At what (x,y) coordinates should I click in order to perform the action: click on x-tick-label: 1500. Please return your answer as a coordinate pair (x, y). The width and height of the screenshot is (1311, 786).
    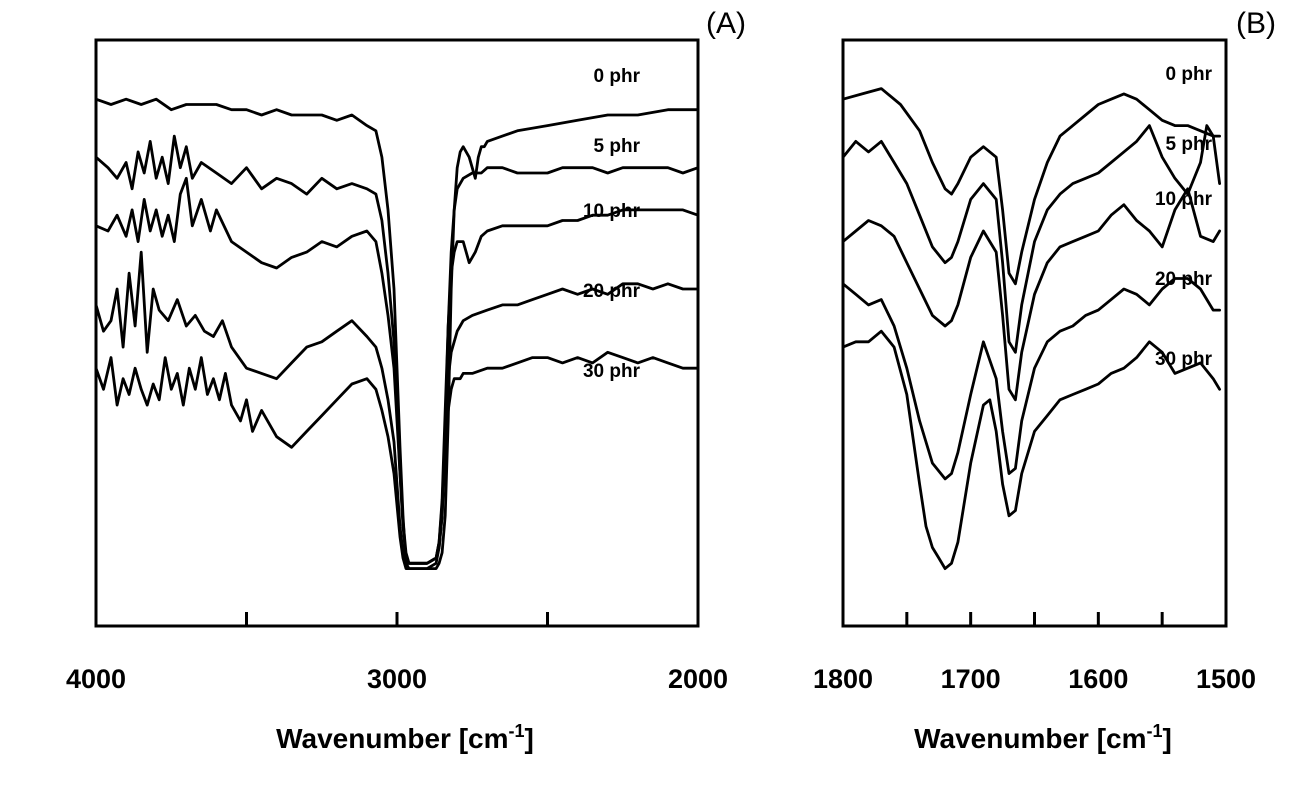
    Looking at the image, I should click on (1226, 679).